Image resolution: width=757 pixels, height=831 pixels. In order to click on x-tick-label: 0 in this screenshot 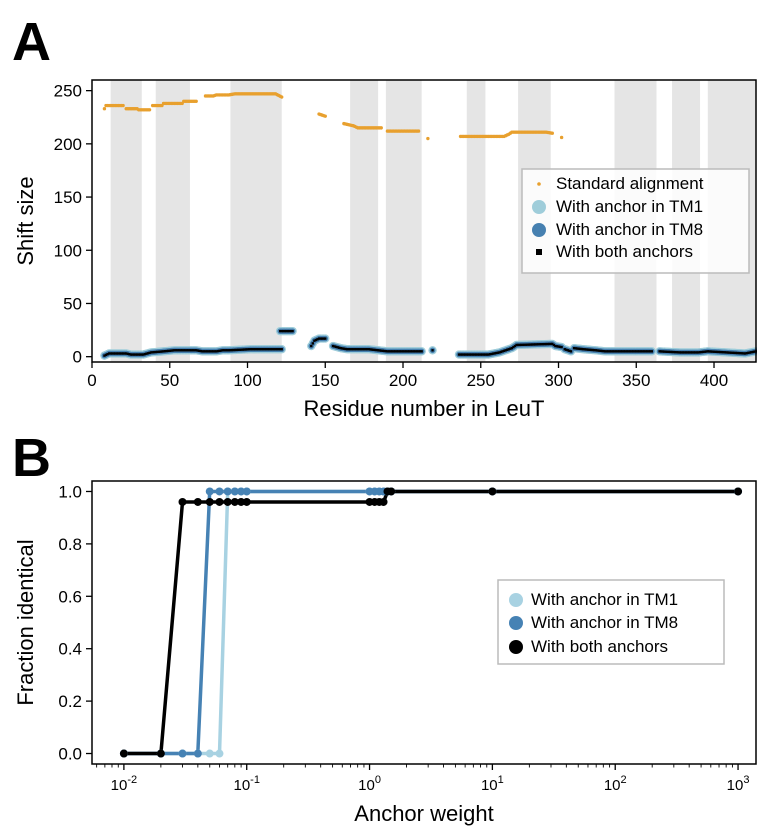, I will do `click(91, 380)`.